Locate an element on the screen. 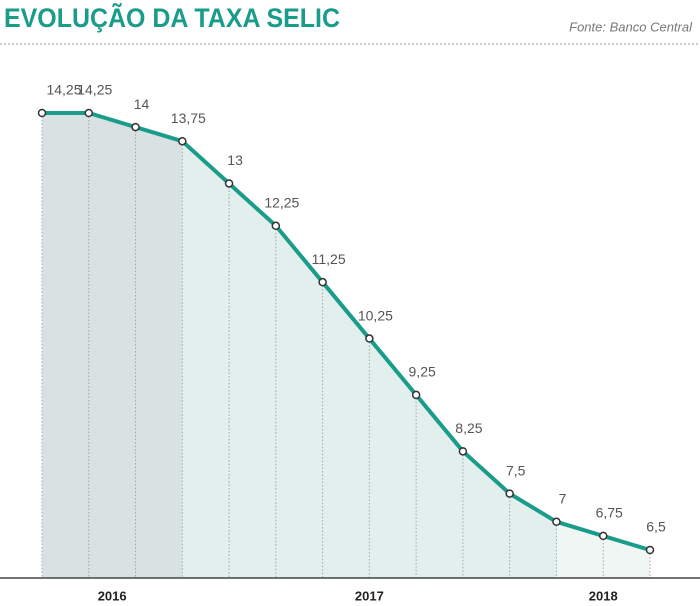 The image size is (700, 606). data-label: 13,75 is located at coordinates (188, 118).